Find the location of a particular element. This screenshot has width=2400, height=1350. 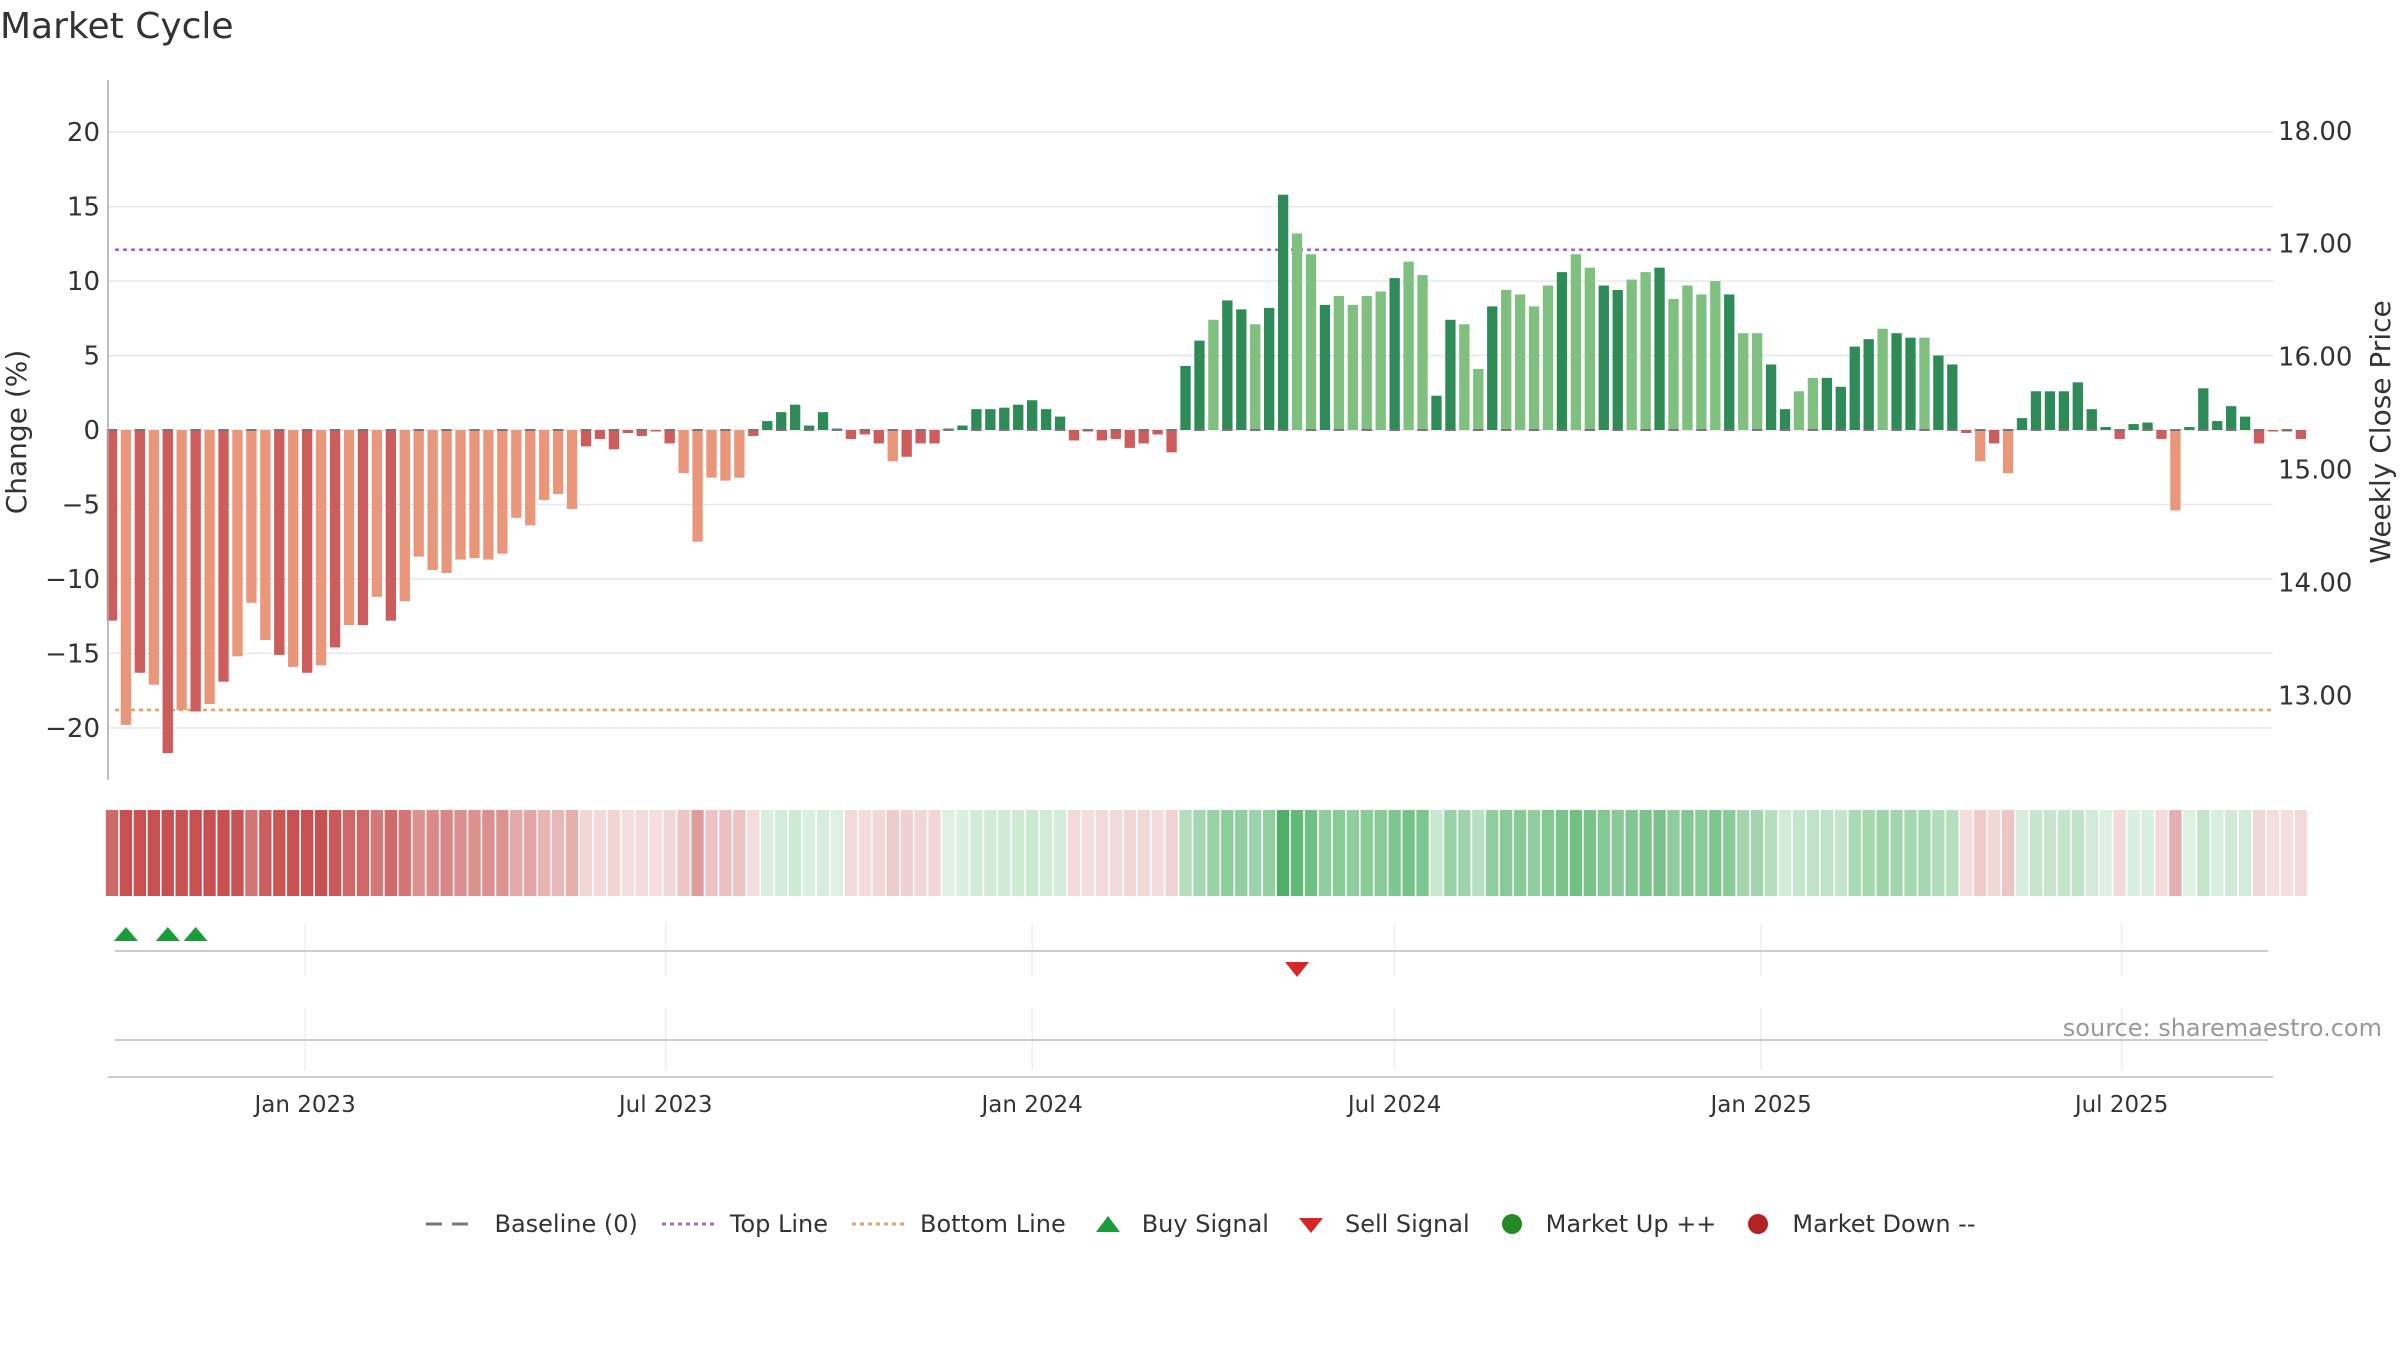

market-down-dot-icon is located at coordinates (1758, 1224).